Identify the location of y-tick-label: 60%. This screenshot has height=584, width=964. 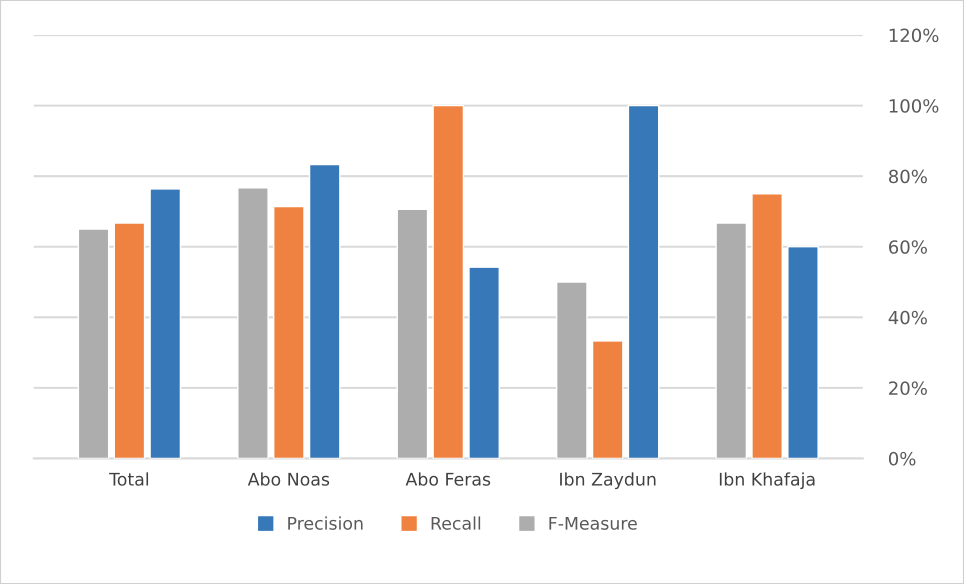
(908, 247).